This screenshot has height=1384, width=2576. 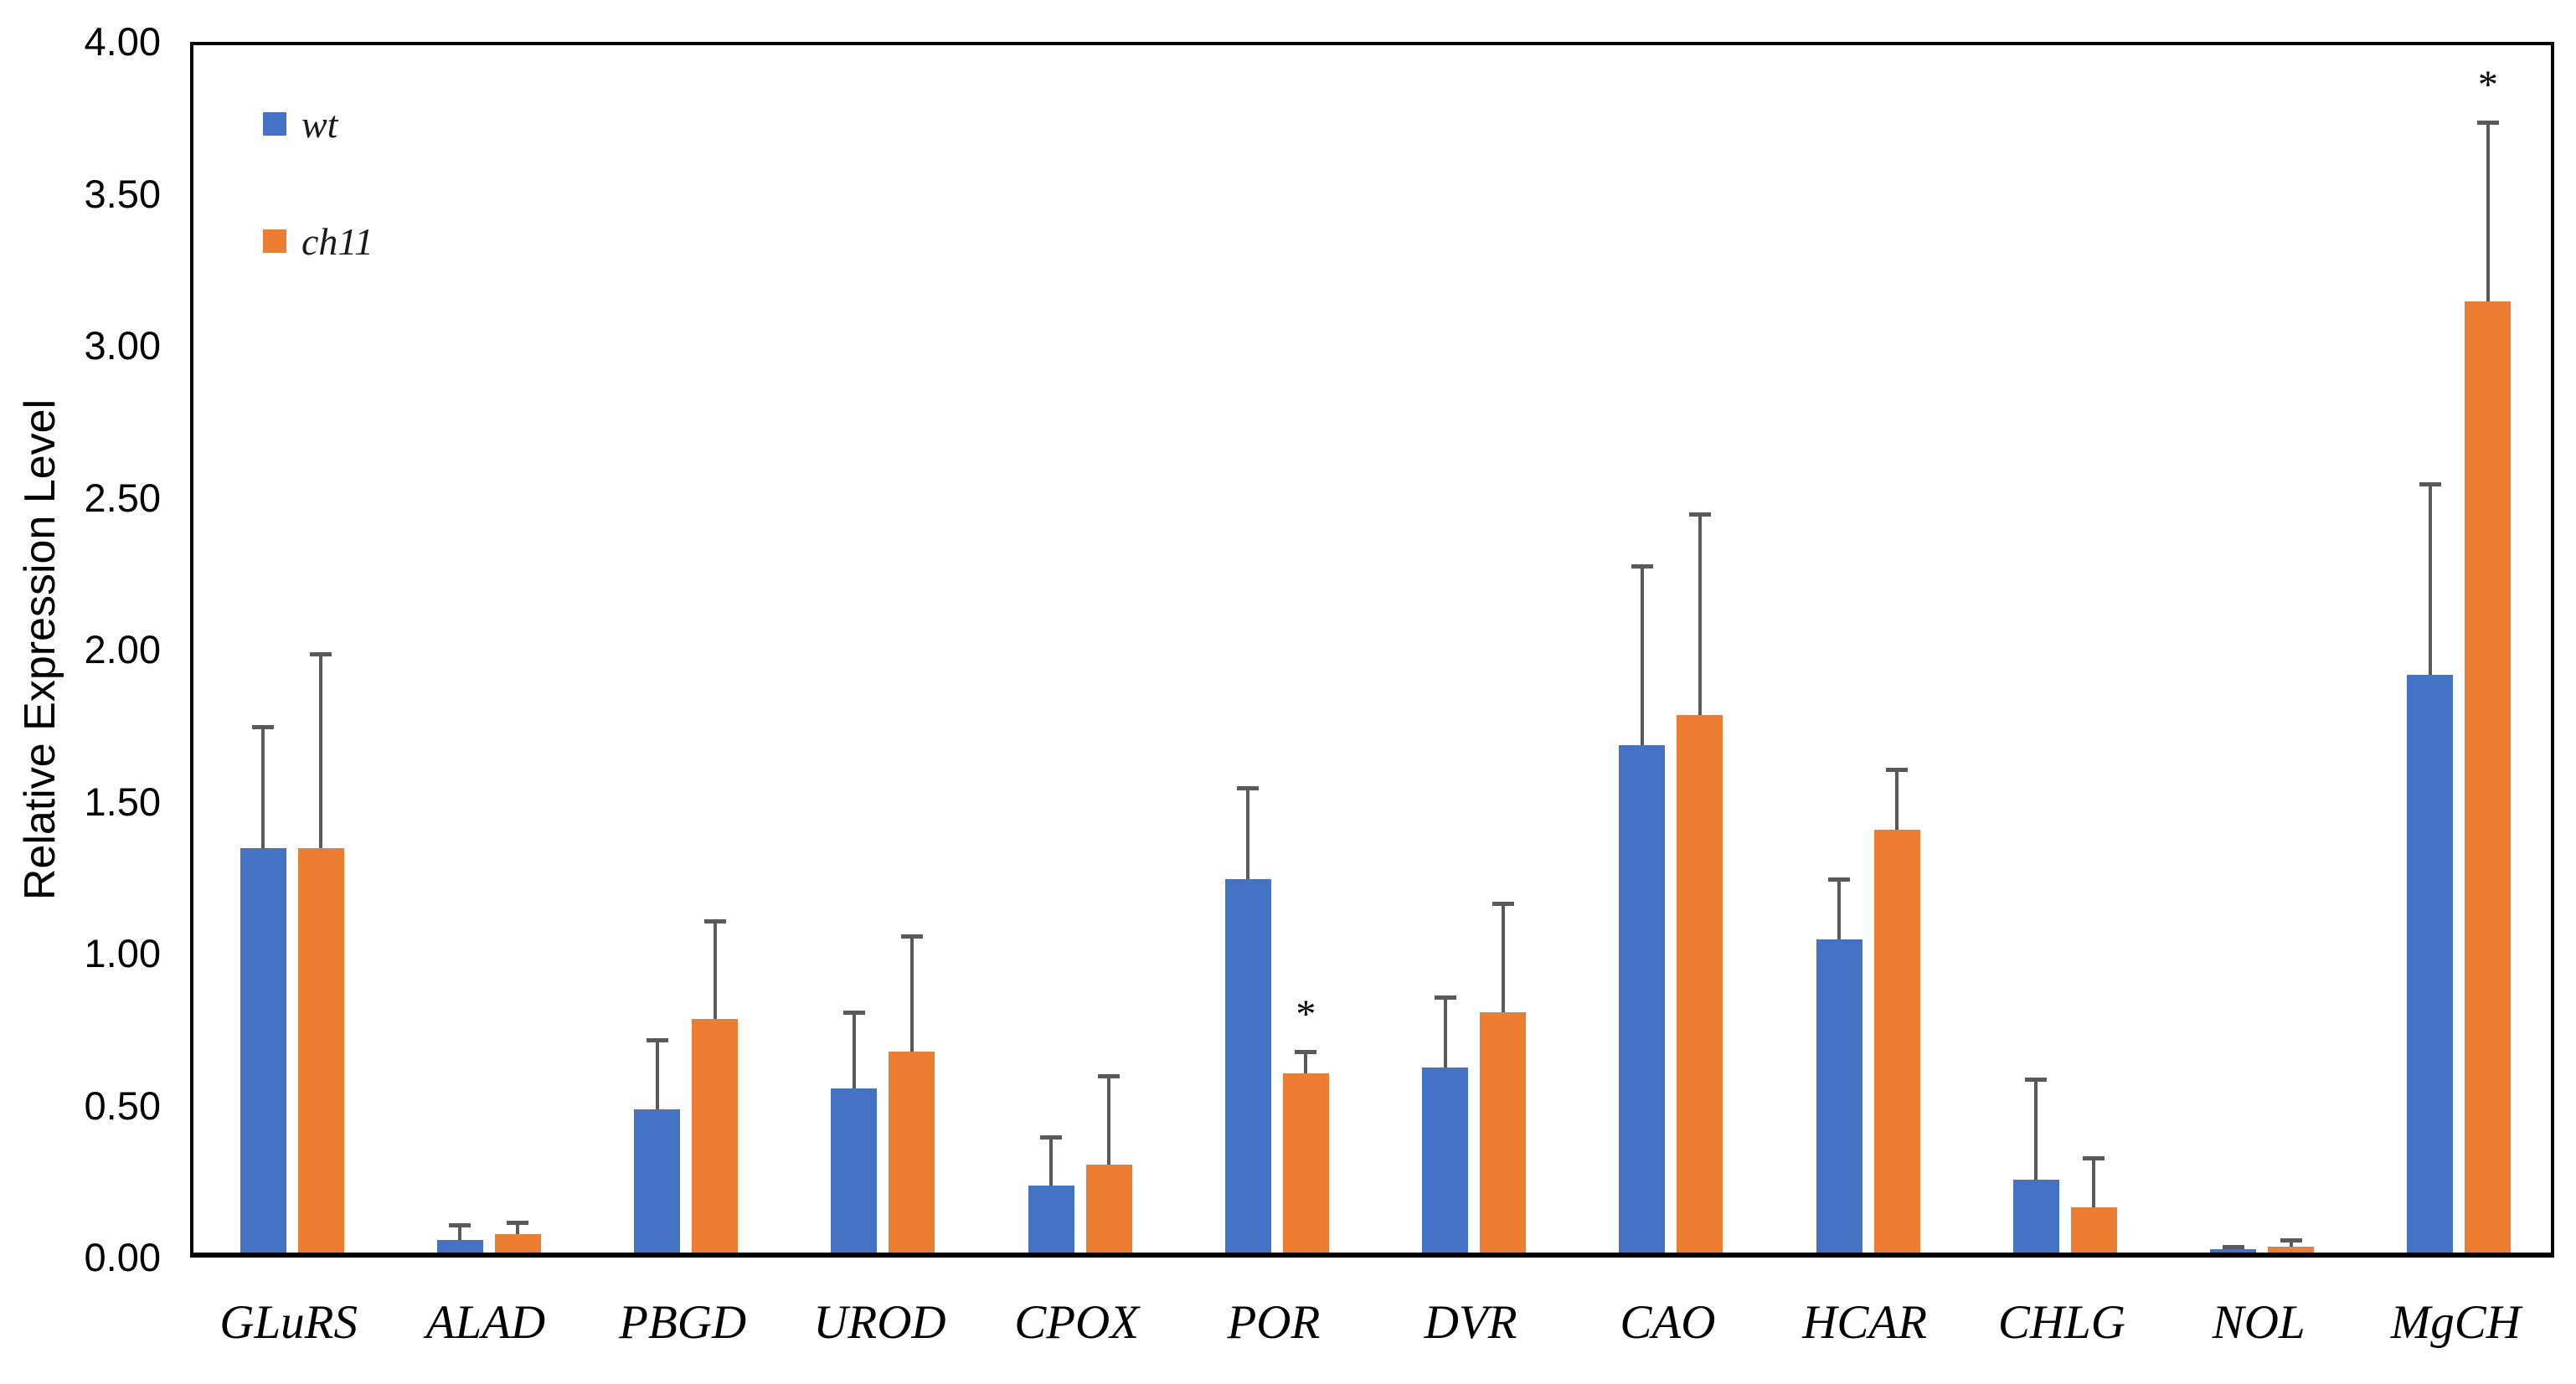 I want to click on error-bar-wt-MgCH, so click(x=2430, y=579).